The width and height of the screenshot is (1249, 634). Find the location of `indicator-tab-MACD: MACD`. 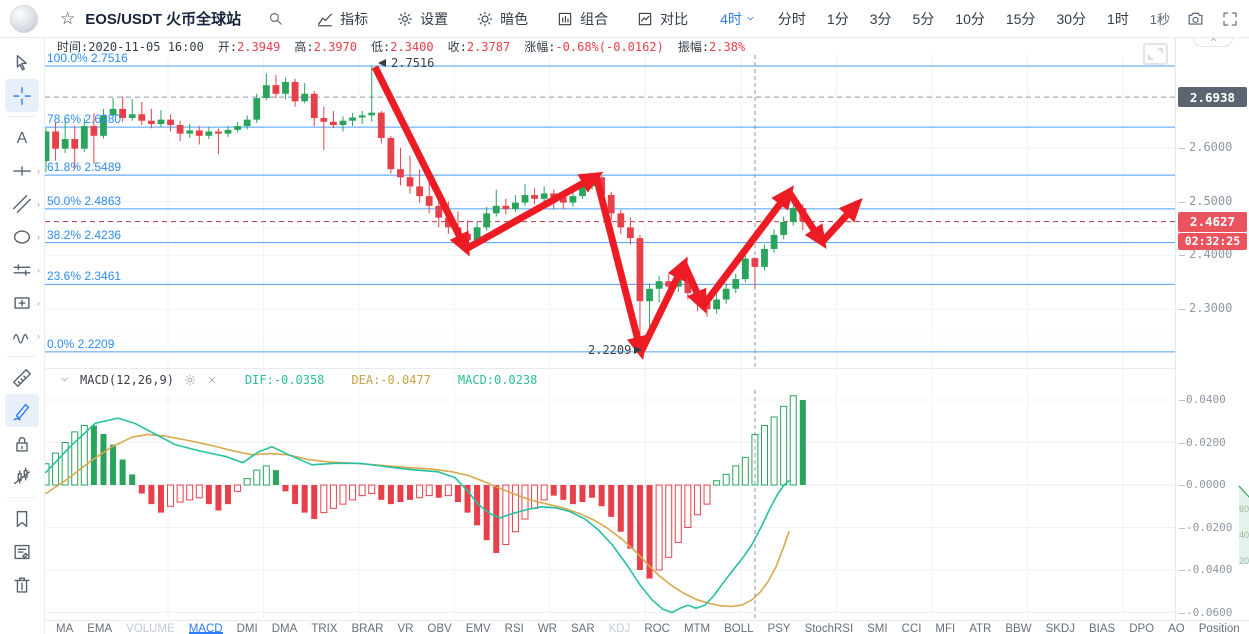

indicator-tab-MACD: MACD is located at coordinates (205, 628).